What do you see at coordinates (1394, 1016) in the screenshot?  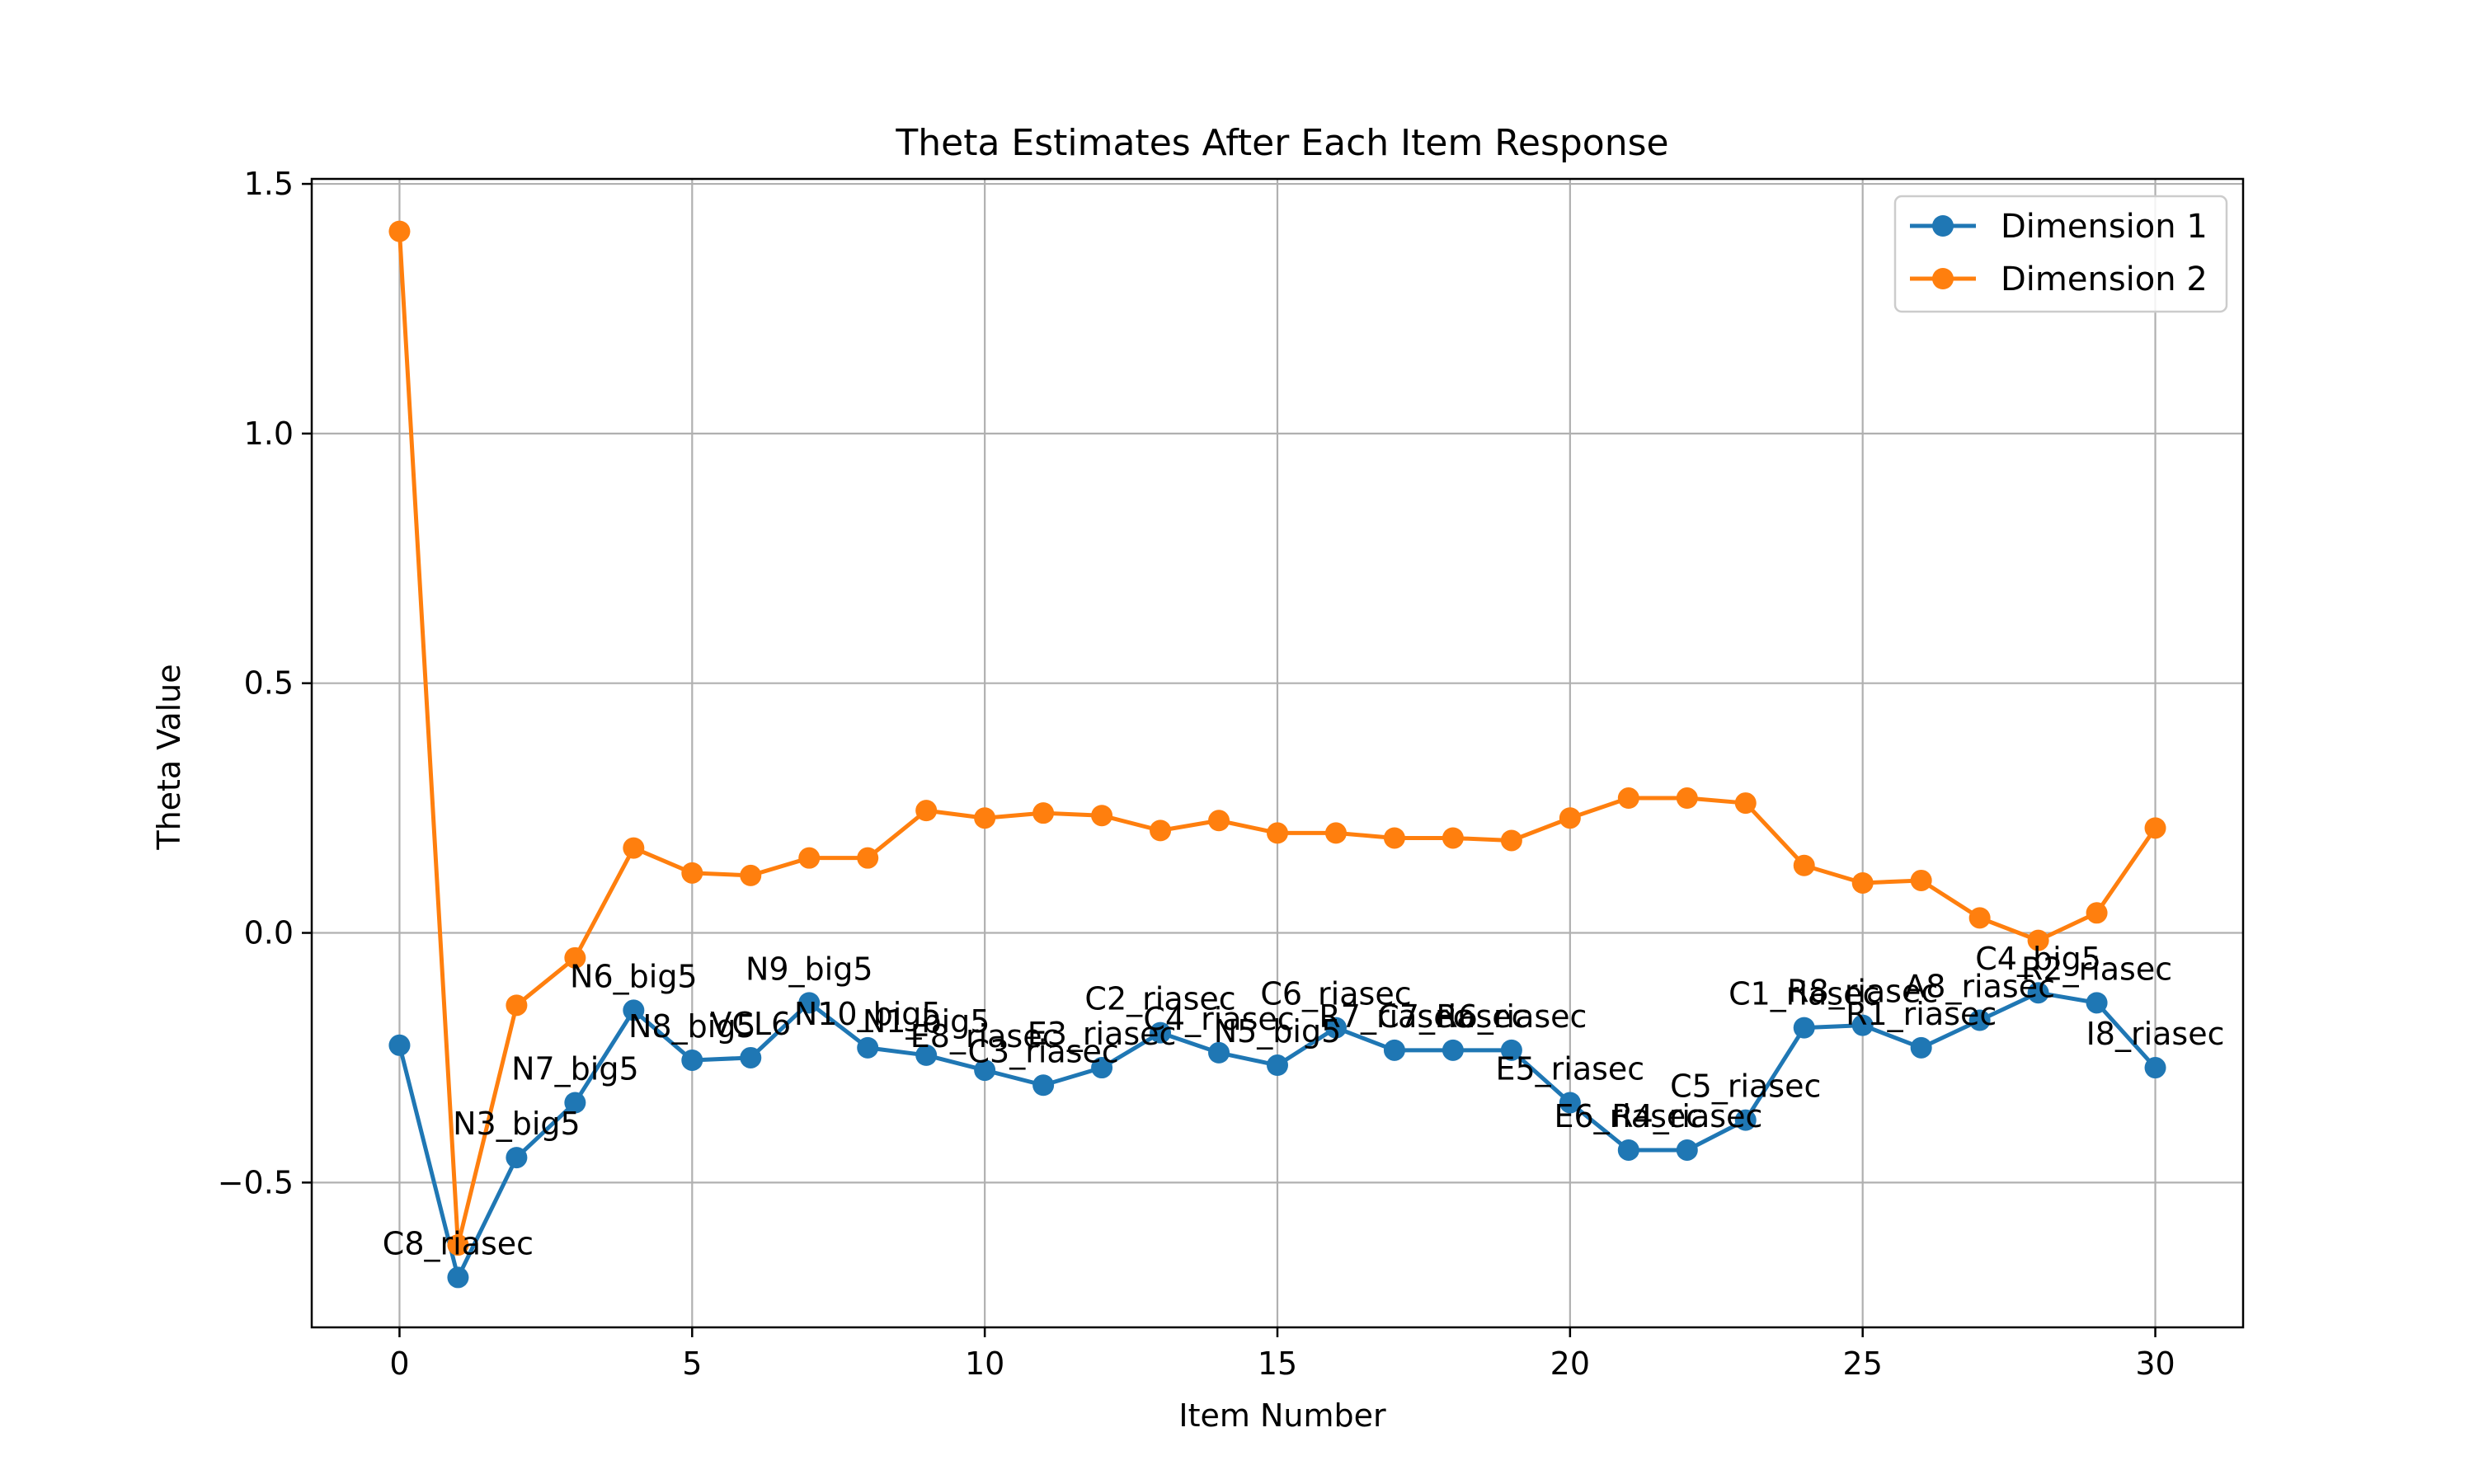 I see `point-label: R7_riasec` at bounding box center [1394, 1016].